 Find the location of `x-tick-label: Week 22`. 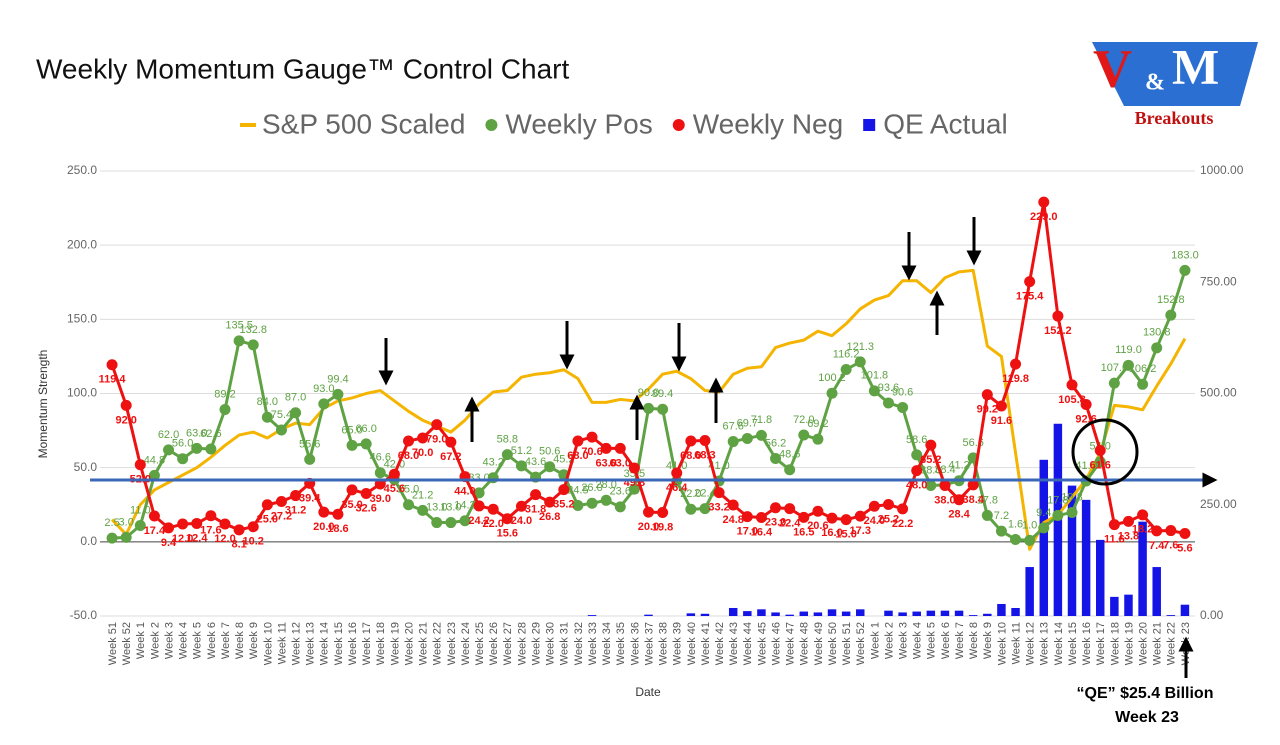

x-tick-label: Week 22 is located at coordinates (438, 643).